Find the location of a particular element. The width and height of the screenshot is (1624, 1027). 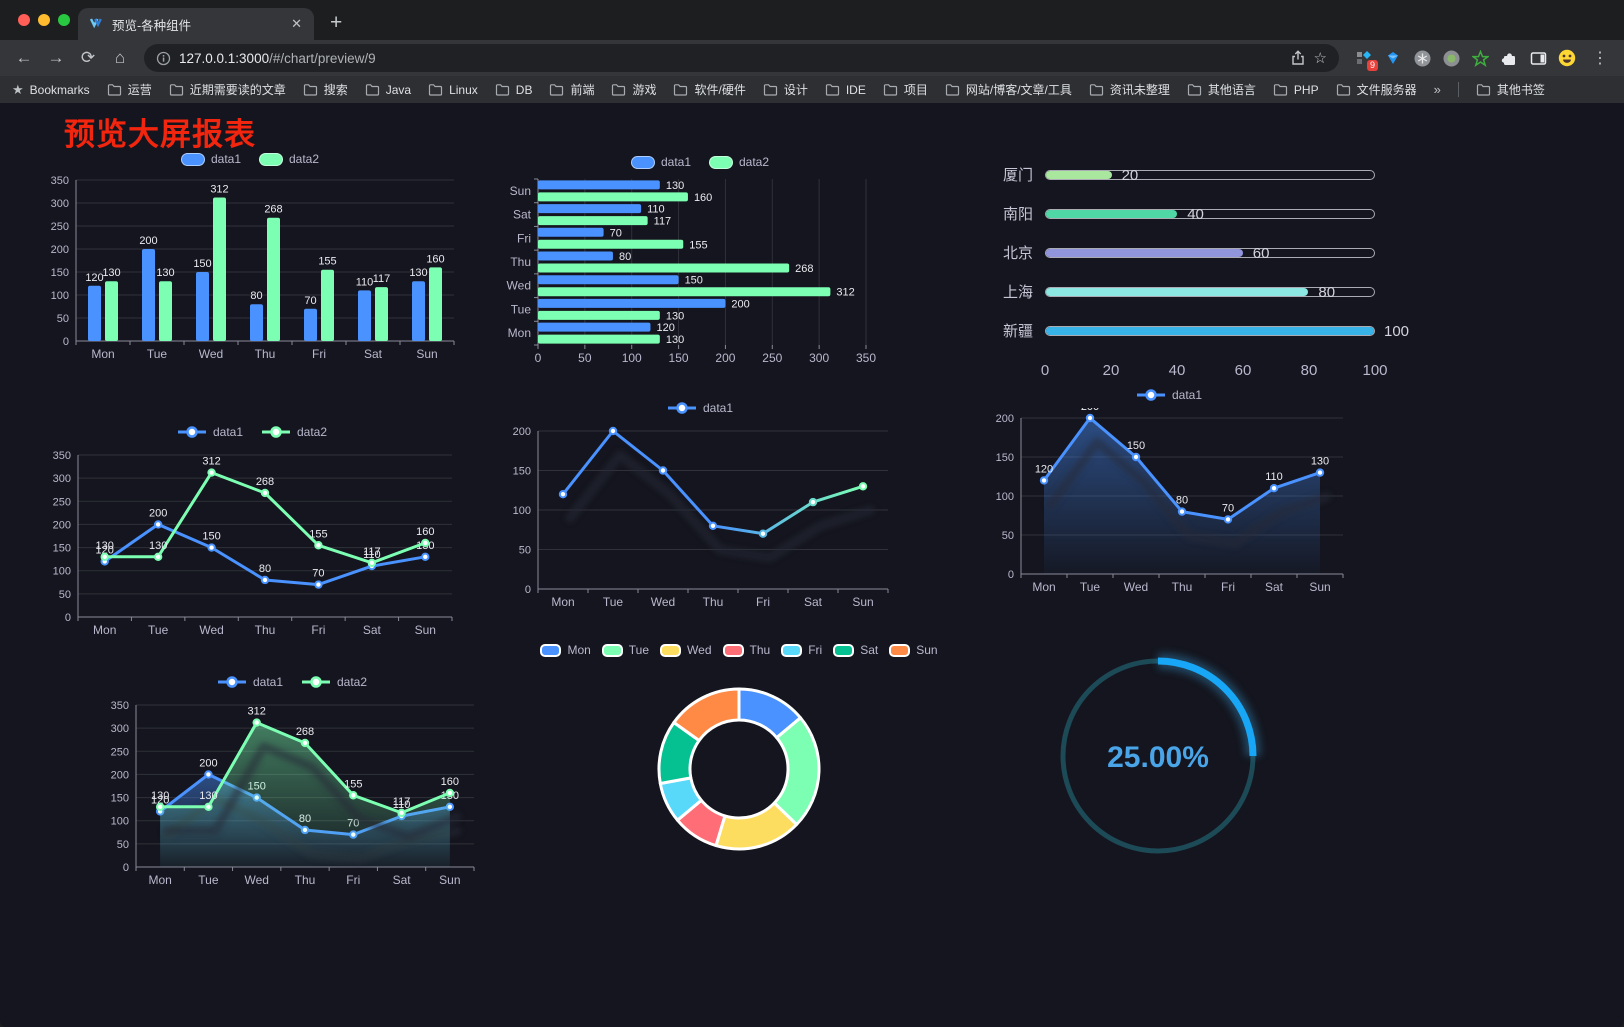

progress-track: 60 is located at coordinates (1210, 253).